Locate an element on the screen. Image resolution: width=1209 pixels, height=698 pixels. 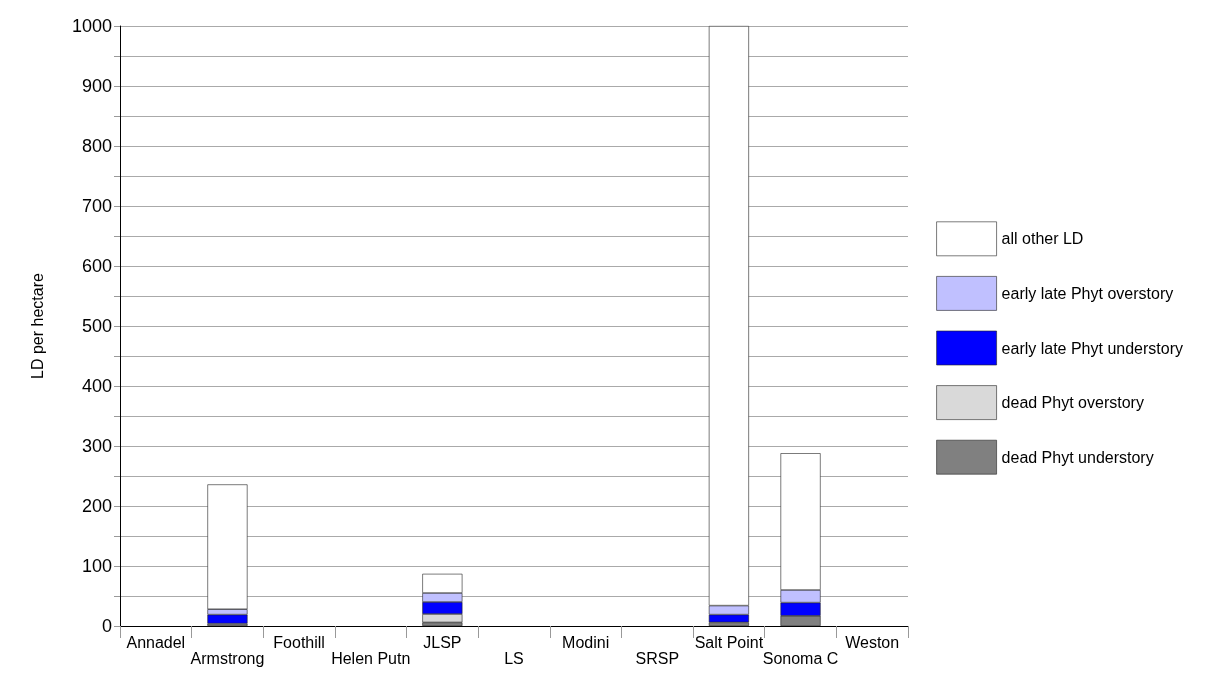
y-tick-label: 900 is located at coordinates (96, 86).